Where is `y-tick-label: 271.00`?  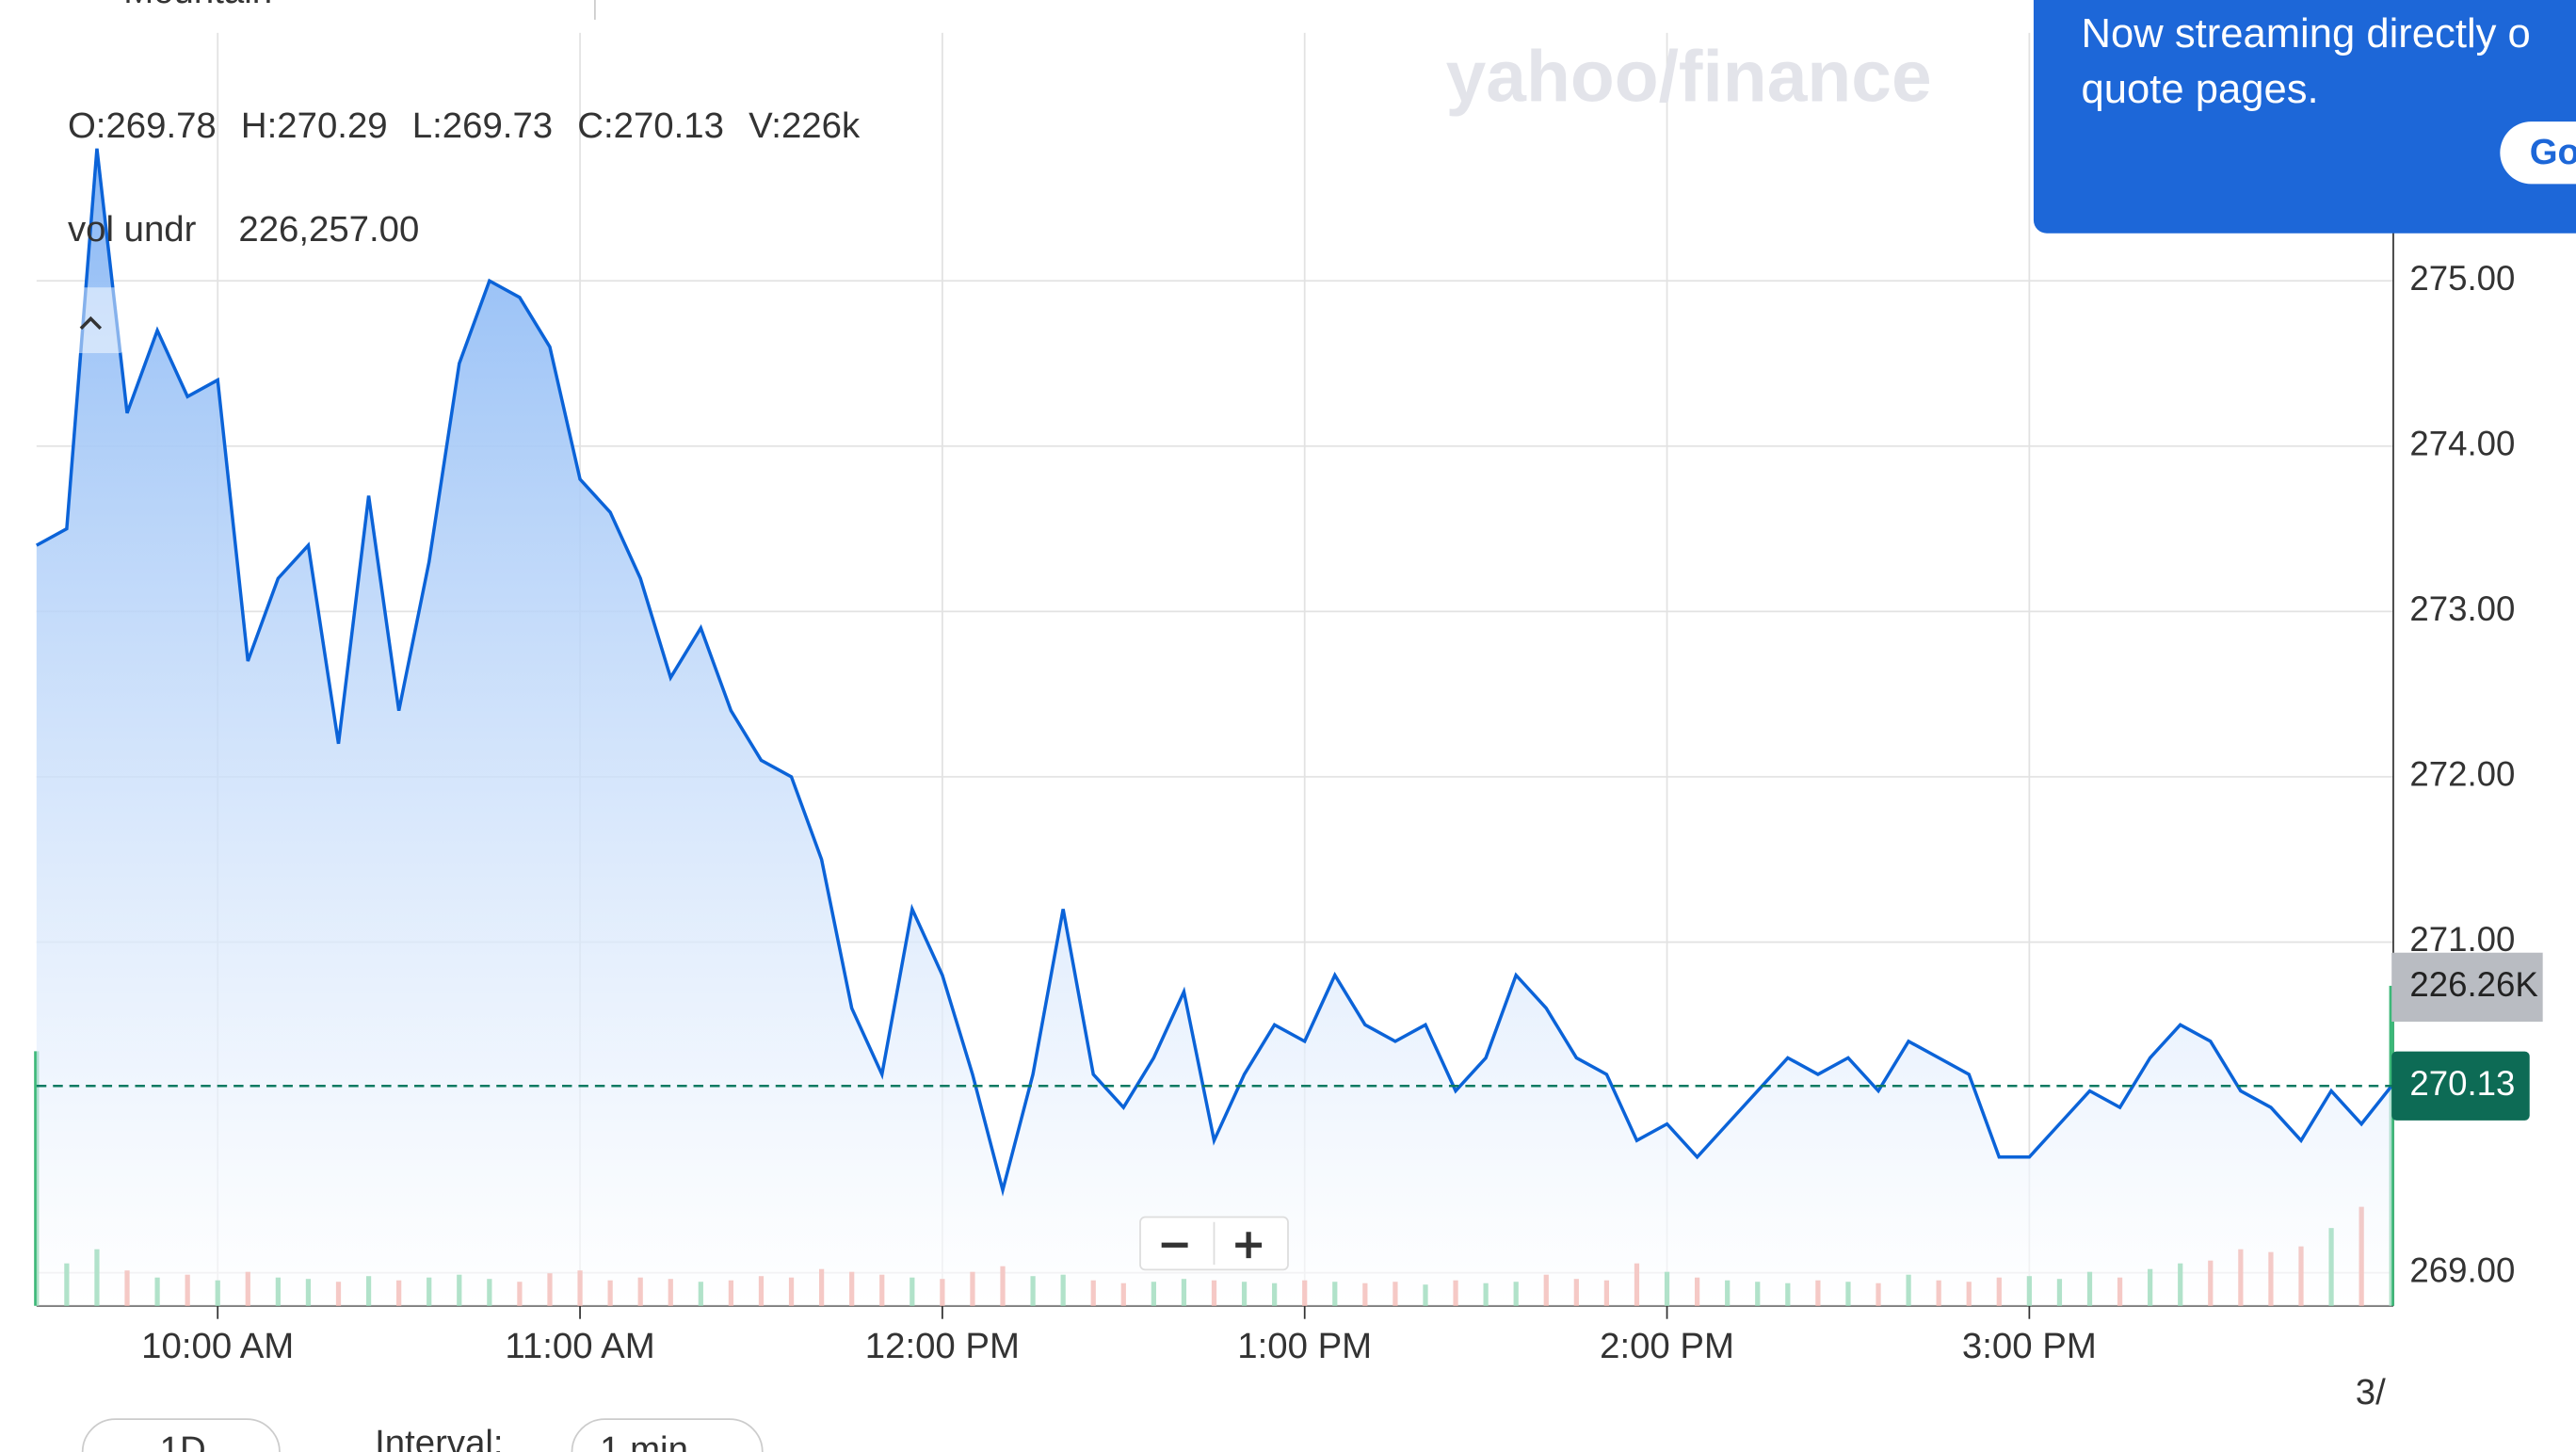 y-tick-label: 271.00 is located at coordinates (2462, 939).